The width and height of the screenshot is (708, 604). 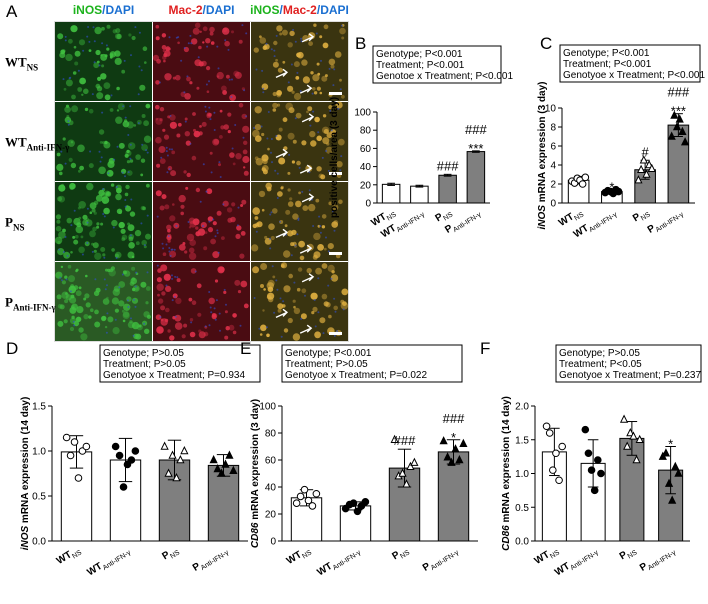 I want to click on x-category-label: WTNS, so click(x=69, y=556).